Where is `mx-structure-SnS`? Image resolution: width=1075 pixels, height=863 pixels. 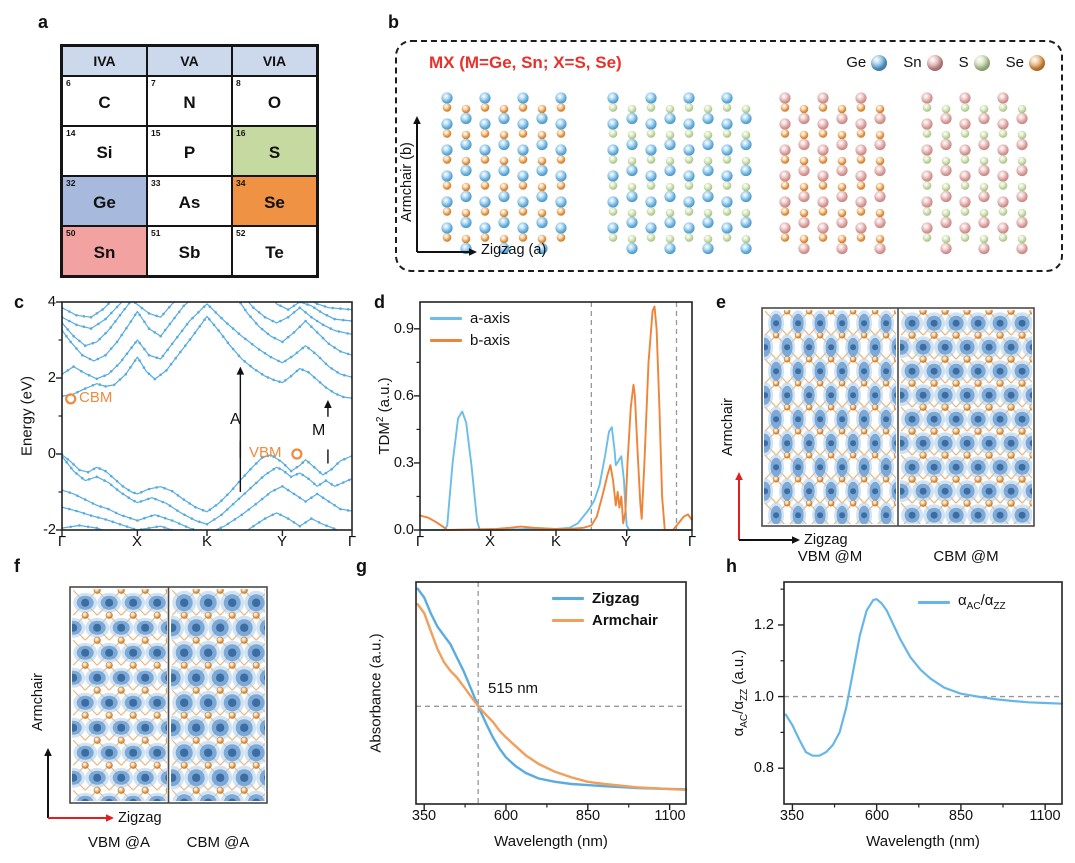 mx-structure-SnS is located at coordinates (974, 173).